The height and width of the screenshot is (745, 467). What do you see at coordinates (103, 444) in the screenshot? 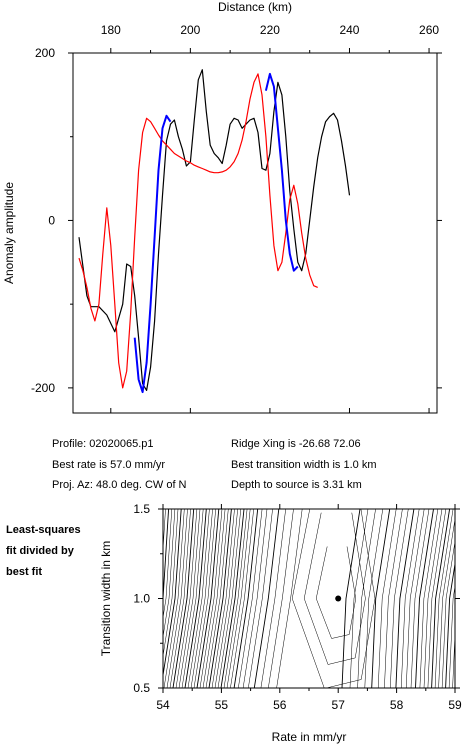
I see `profile-text: Profile: 02020065.p1` at bounding box center [103, 444].